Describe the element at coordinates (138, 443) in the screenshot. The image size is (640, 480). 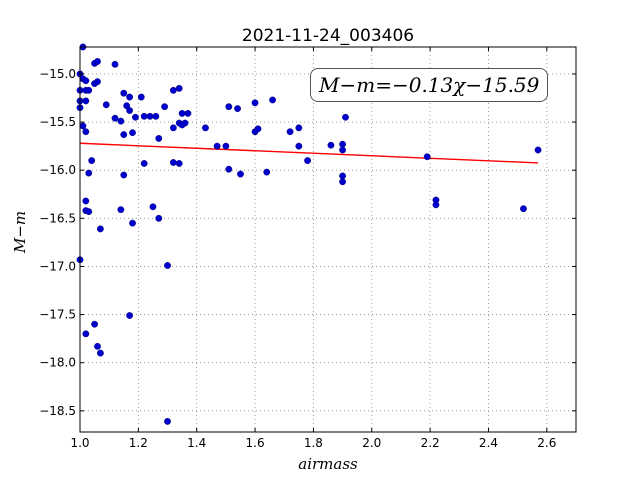
I see `x-tick-label: 1.2` at that location.